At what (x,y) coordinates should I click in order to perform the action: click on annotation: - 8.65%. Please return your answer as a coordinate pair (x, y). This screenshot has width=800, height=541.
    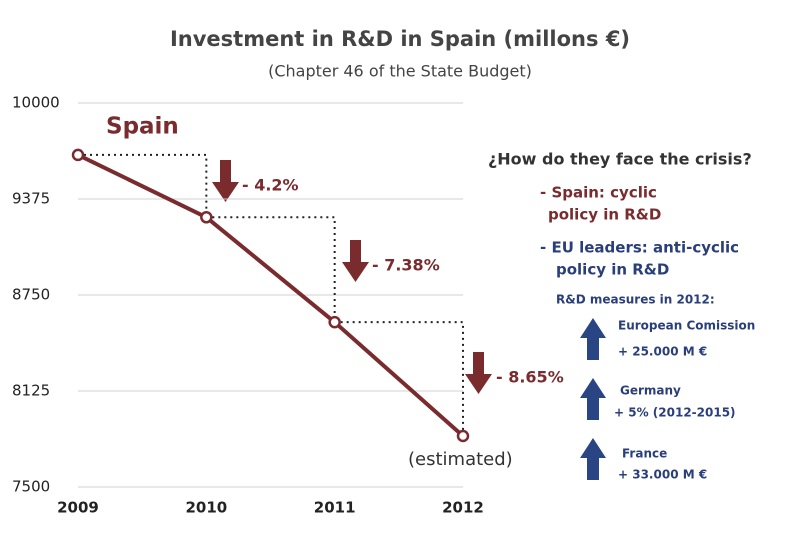
    Looking at the image, I should click on (530, 377).